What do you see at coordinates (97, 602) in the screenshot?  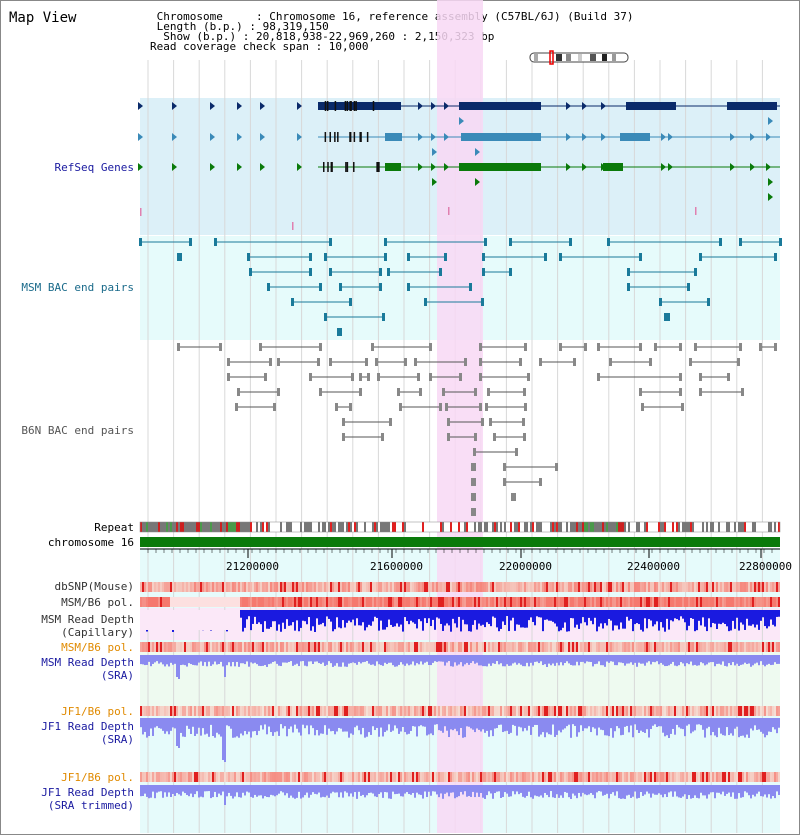 I see `label-msm-b6-pol-1: MSM/B6 pol.` at bounding box center [97, 602].